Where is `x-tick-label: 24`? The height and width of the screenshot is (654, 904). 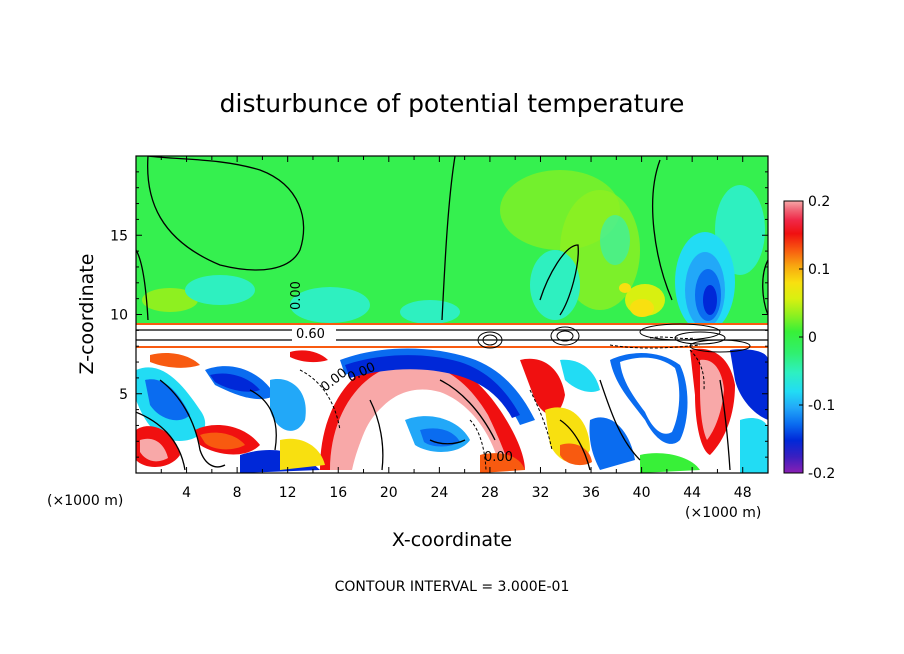 x-tick-label: 24 is located at coordinates (439, 493).